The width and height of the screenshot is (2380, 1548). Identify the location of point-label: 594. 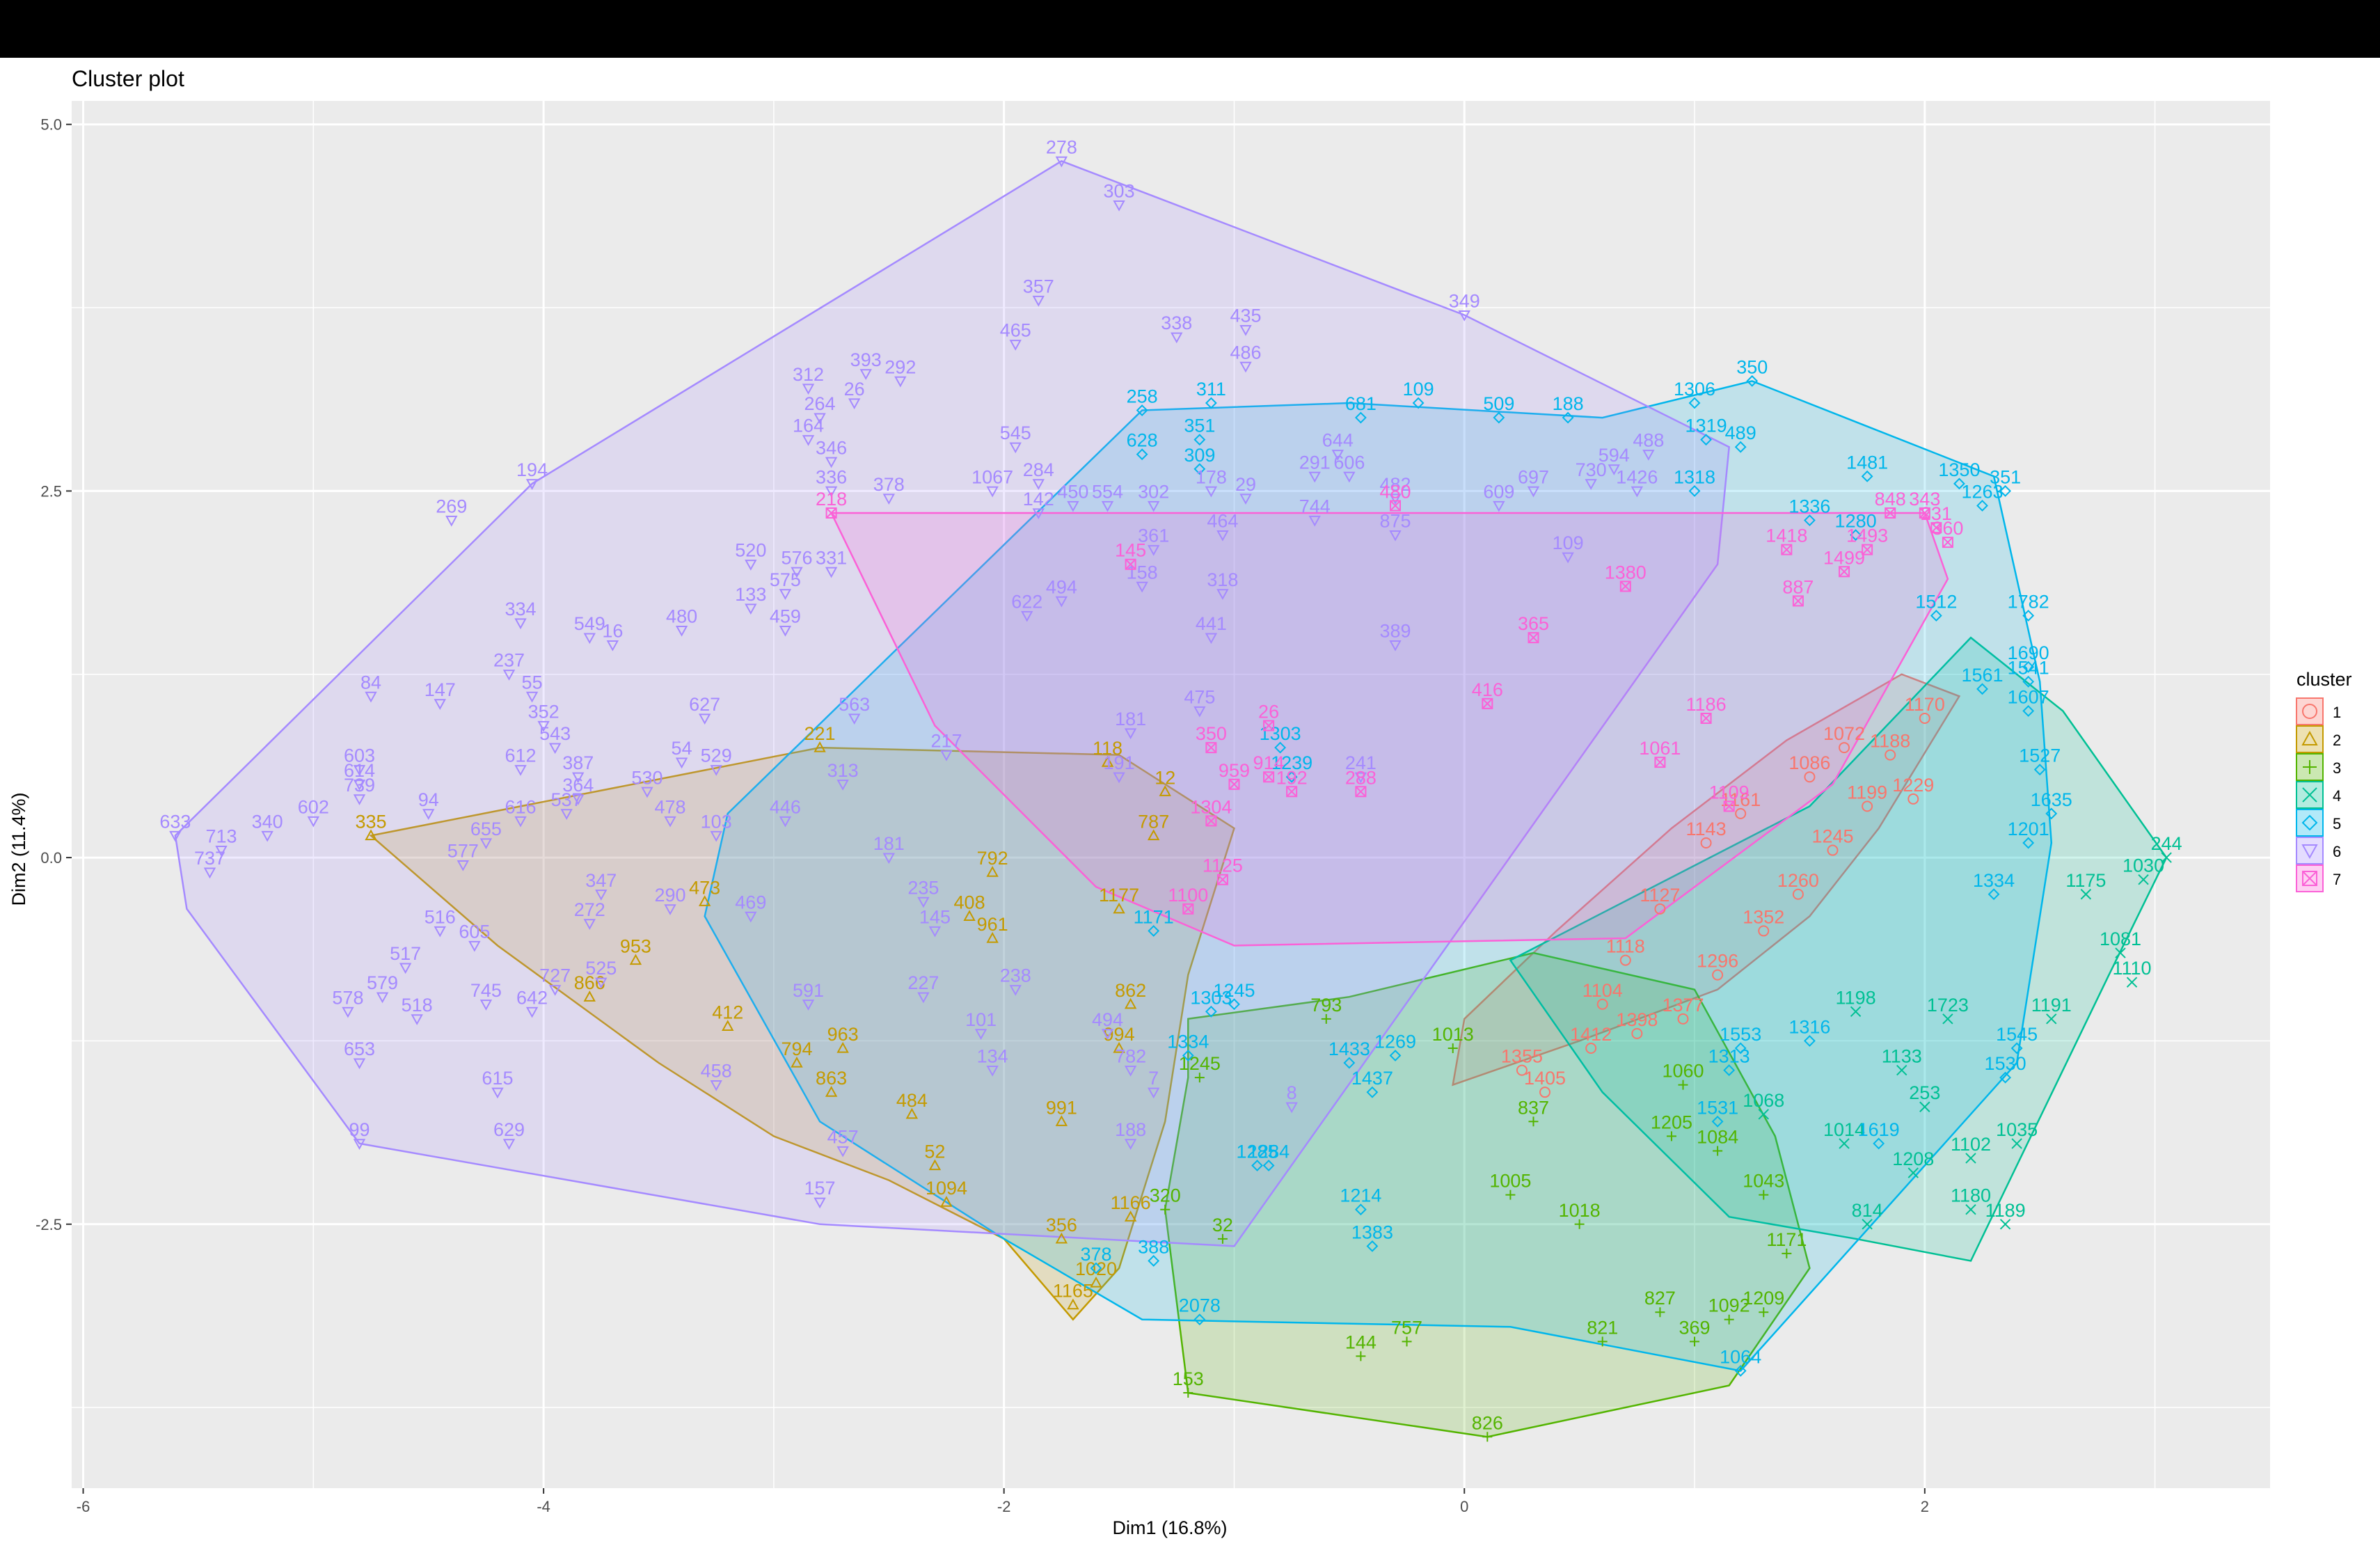
(1614, 455).